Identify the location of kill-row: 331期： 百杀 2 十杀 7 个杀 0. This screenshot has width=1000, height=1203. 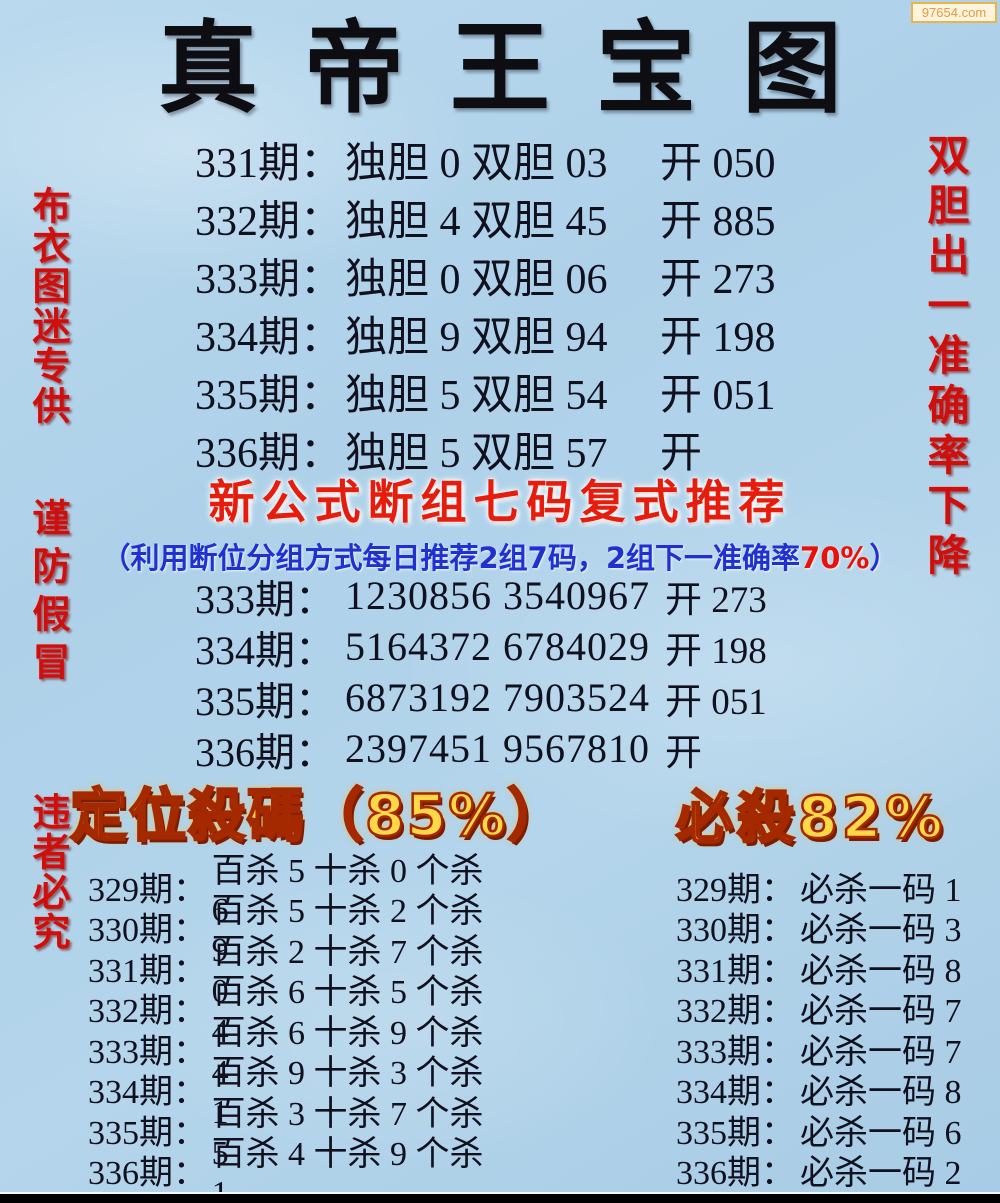
(298, 972).